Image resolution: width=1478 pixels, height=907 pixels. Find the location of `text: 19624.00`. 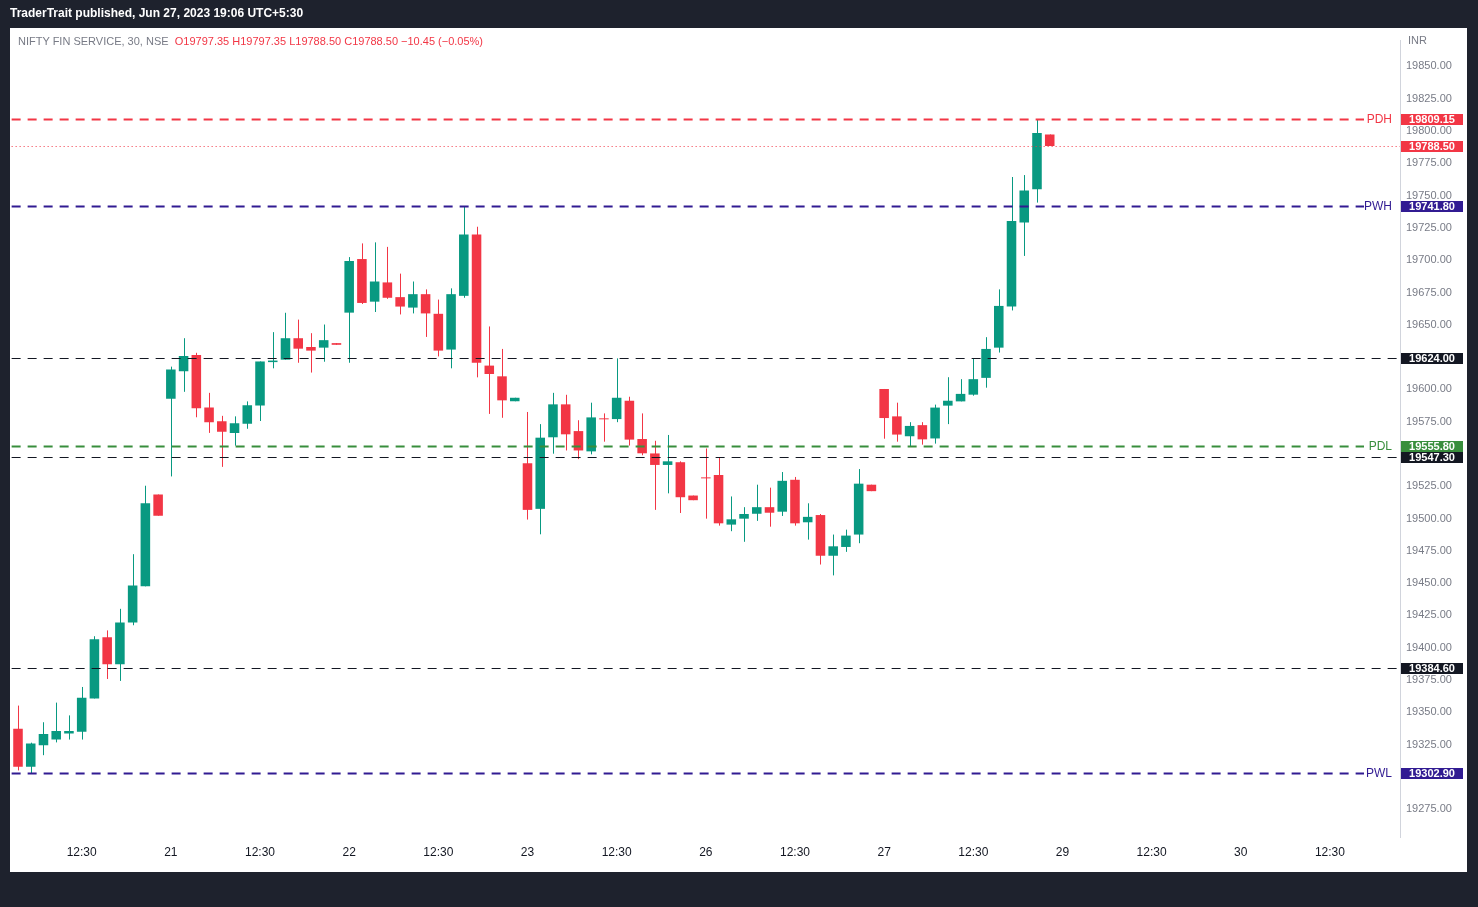

text: 19624.00 is located at coordinates (1432, 358).